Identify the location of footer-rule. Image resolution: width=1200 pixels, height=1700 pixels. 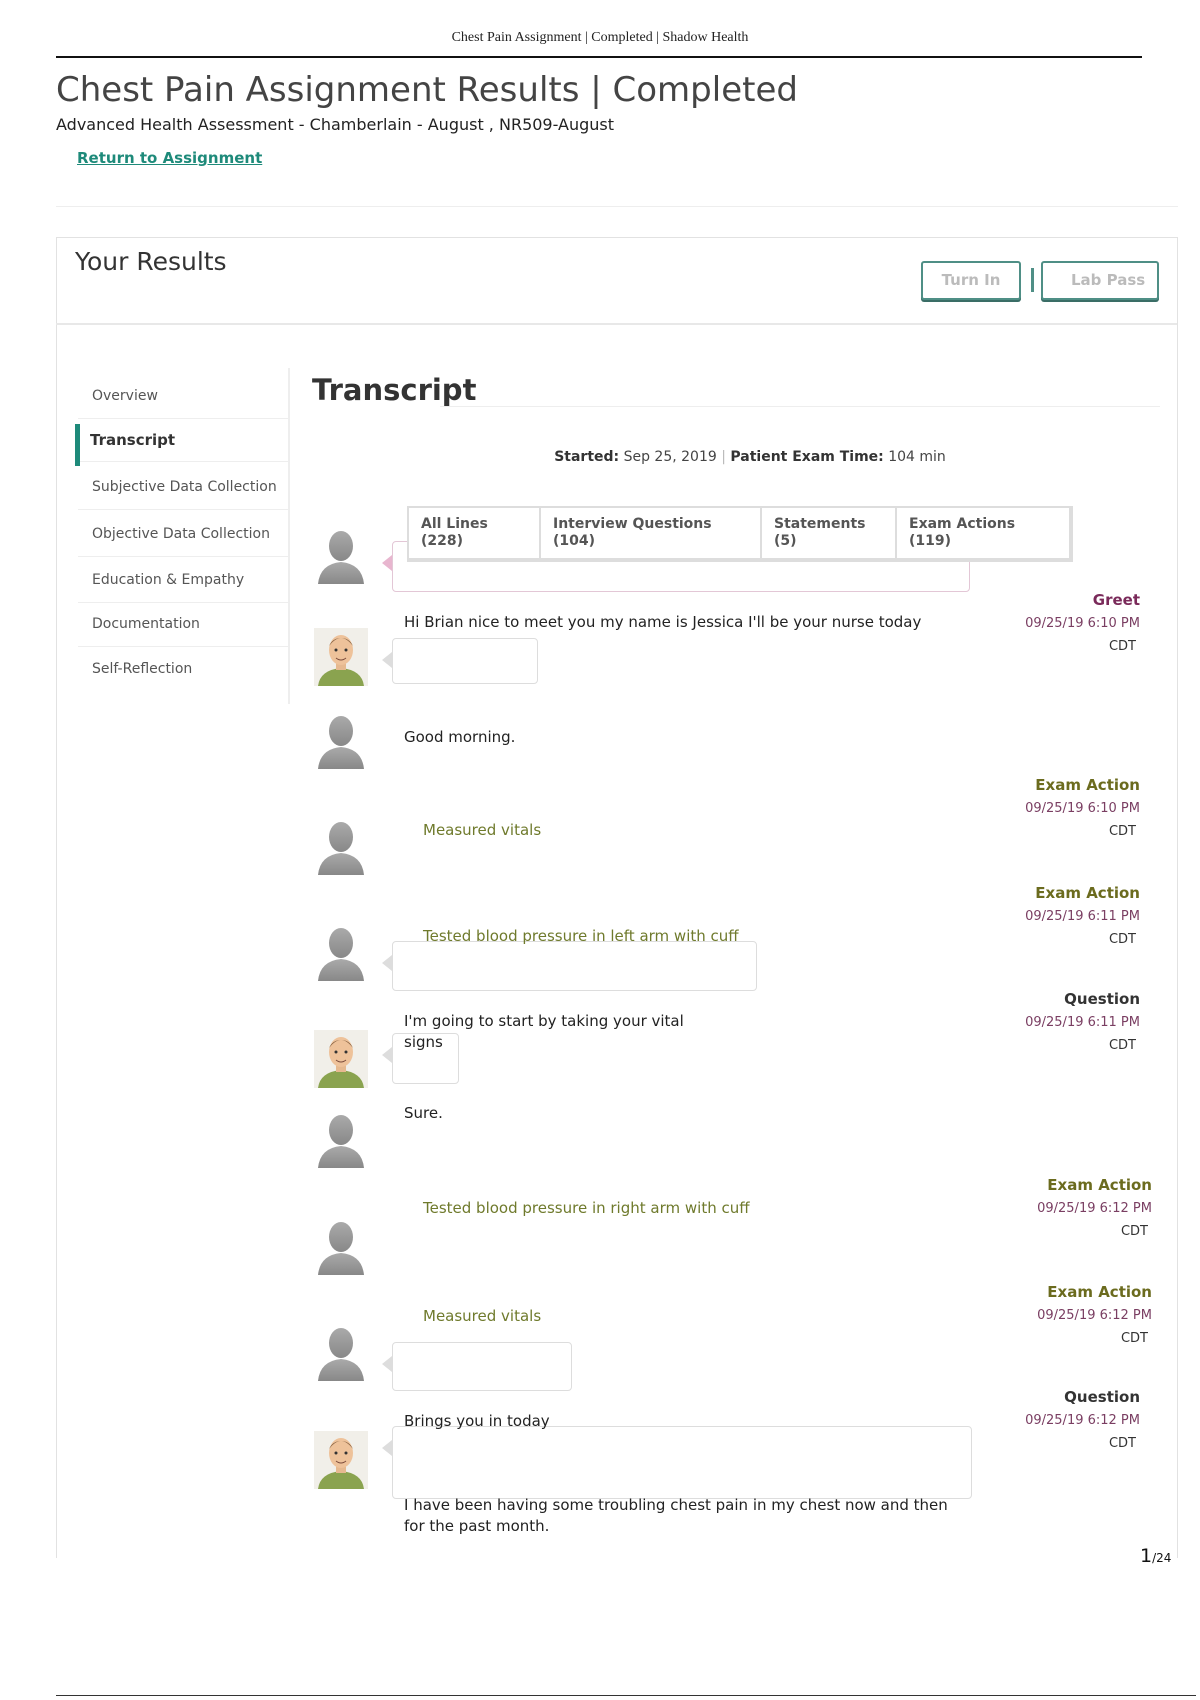
(626, 1695).